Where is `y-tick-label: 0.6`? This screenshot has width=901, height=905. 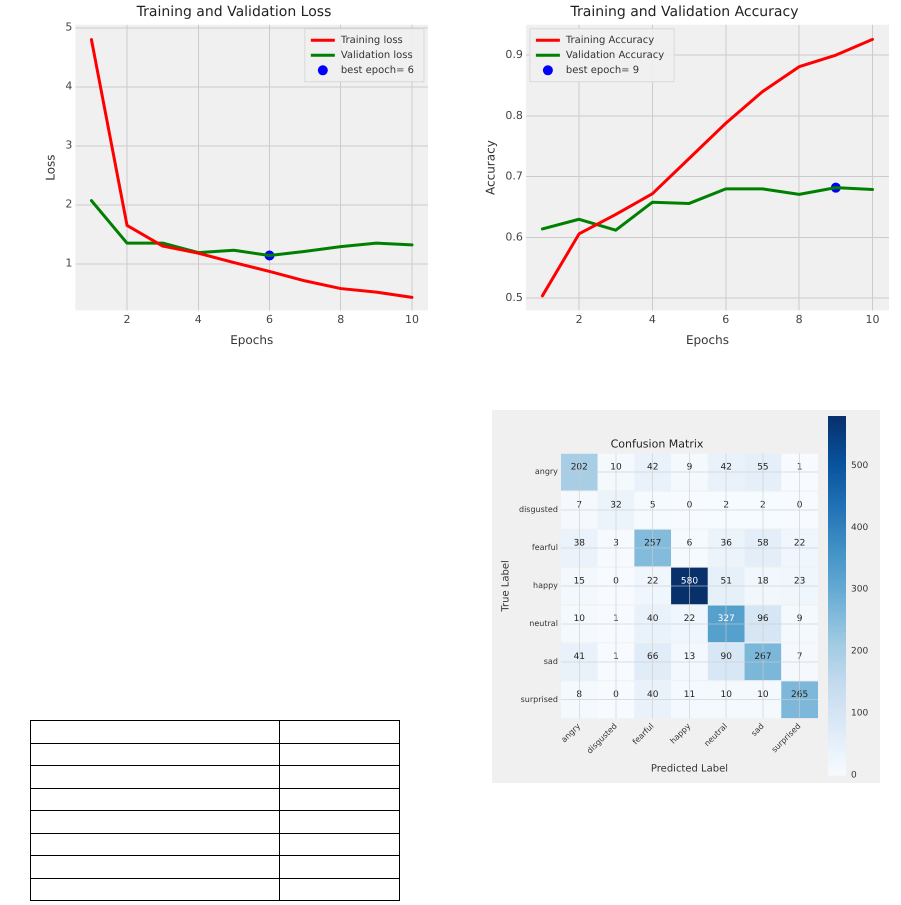
y-tick-label: 0.6 is located at coordinates (514, 237).